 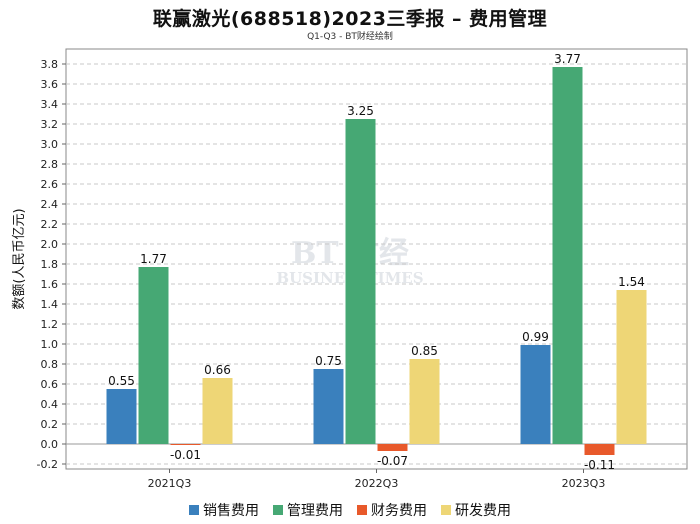 I want to click on y-tick-label: 3.6, so click(x=50, y=84).